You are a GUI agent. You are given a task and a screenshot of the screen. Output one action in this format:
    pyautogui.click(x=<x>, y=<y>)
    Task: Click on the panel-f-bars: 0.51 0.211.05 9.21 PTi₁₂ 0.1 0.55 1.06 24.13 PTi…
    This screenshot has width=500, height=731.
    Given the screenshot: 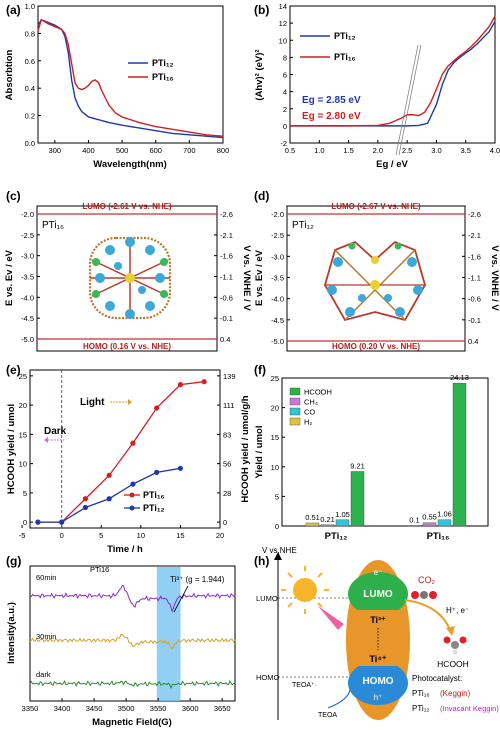 What is the action you would take?
    pyautogui.click(x=387, y=457)
    